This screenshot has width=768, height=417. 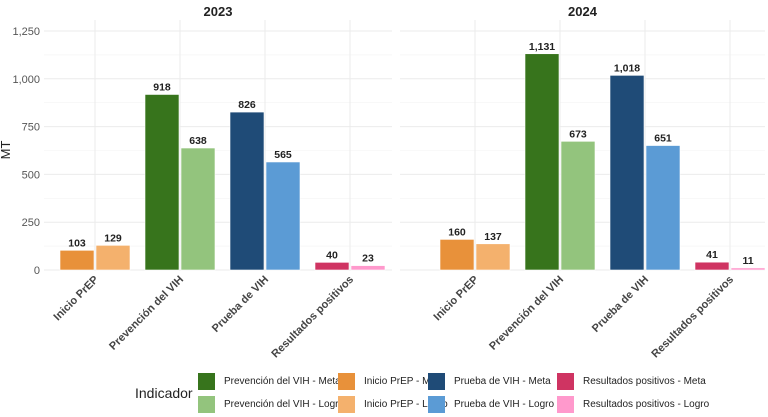 I want to click on legend-item: Inicio PrEP - Meta, so click(x=391, y=381).